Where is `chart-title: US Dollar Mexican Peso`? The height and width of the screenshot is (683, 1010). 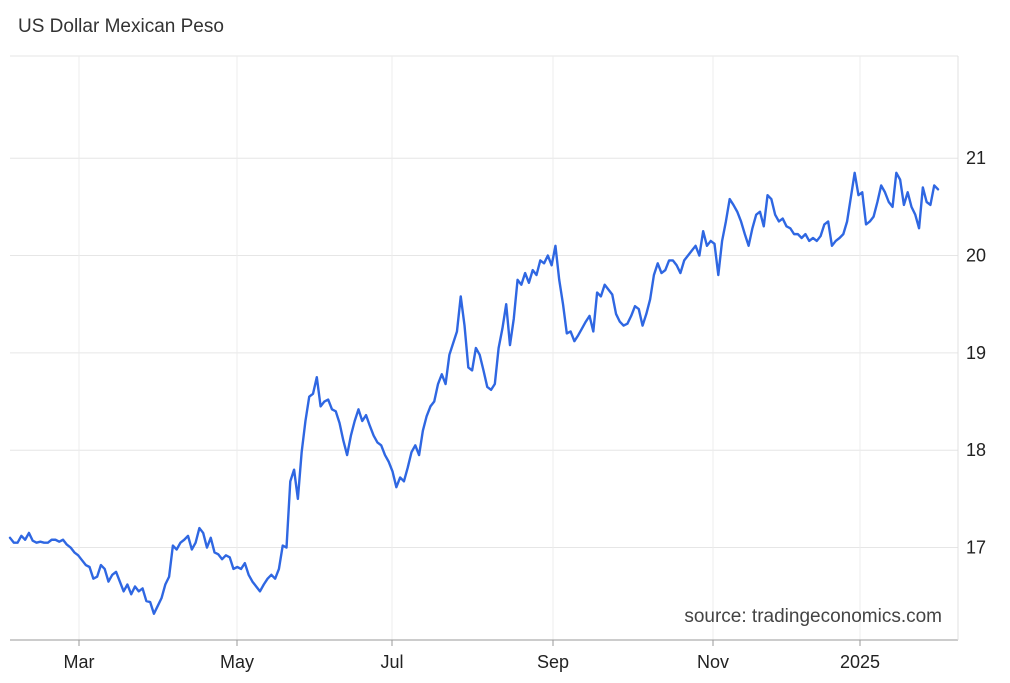
chart-title: US Dollar Mexican Peso is located at coordinates (121, 26).